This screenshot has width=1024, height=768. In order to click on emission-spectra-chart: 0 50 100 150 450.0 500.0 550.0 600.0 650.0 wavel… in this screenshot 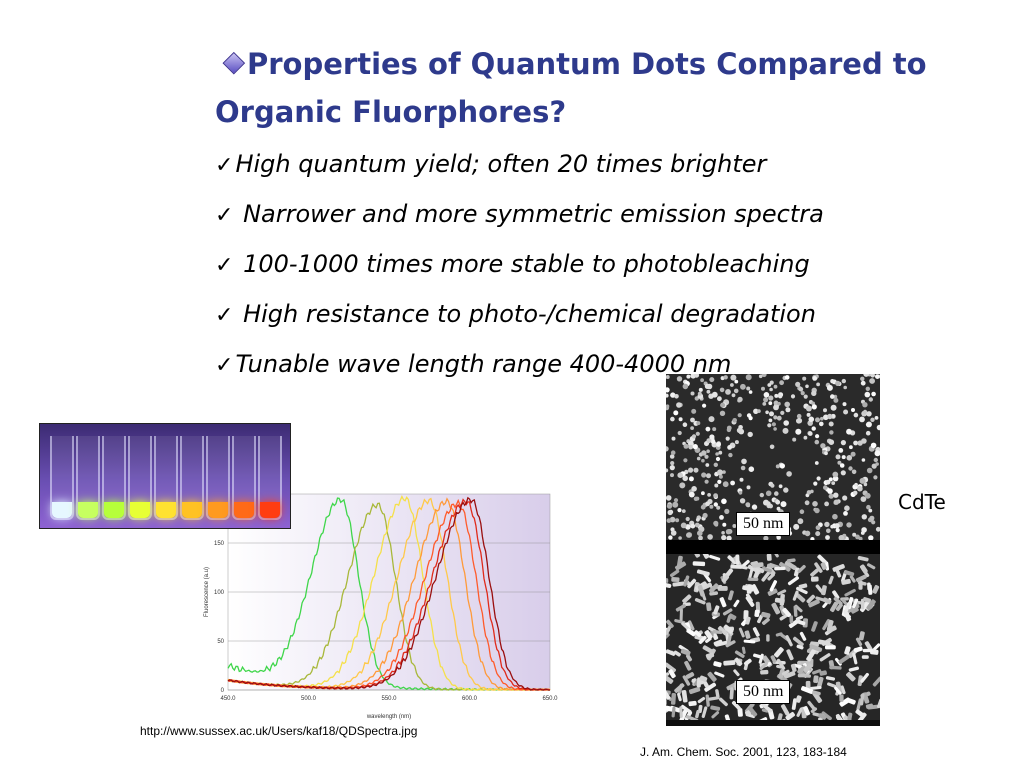, I will do `click(381, 606)`.